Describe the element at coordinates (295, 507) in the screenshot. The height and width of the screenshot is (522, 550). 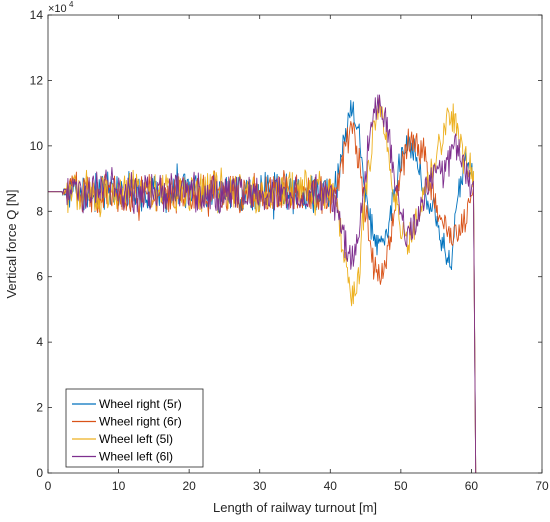
I see `x-axis-label: Length of railway turnout [m]` at that location.